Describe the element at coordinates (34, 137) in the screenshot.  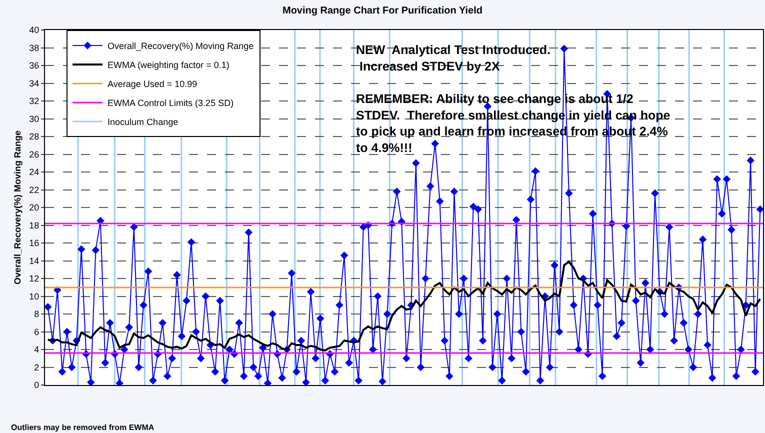
I see `y-tick-label: 28` at that location.